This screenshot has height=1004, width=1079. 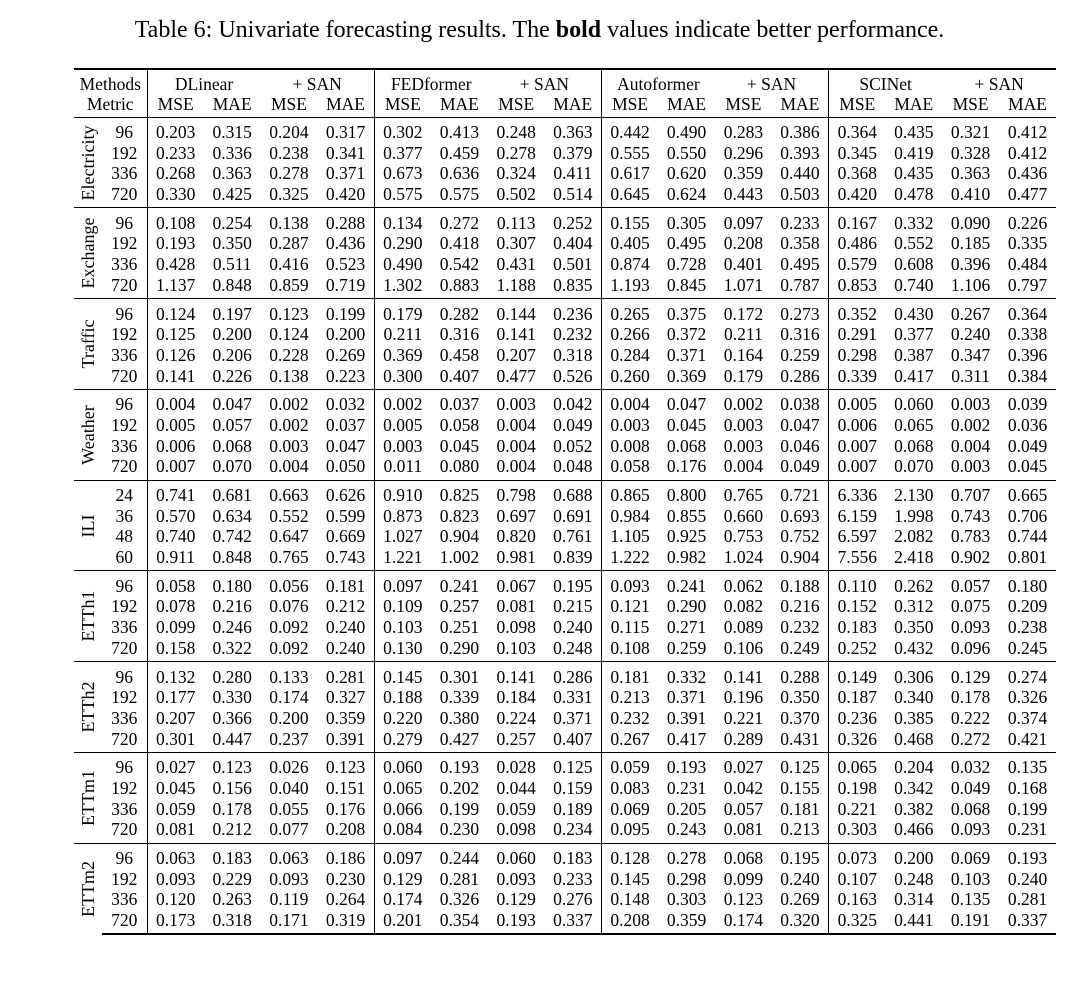 I want to click on horizon-cell: 192, so click(x=125, y=153).